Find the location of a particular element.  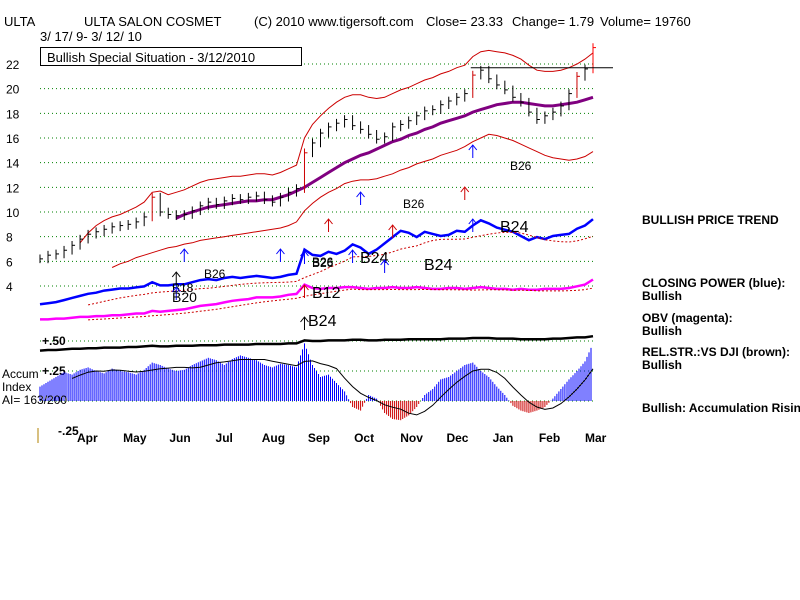

relstr-line is located at coordinates (316, 343).